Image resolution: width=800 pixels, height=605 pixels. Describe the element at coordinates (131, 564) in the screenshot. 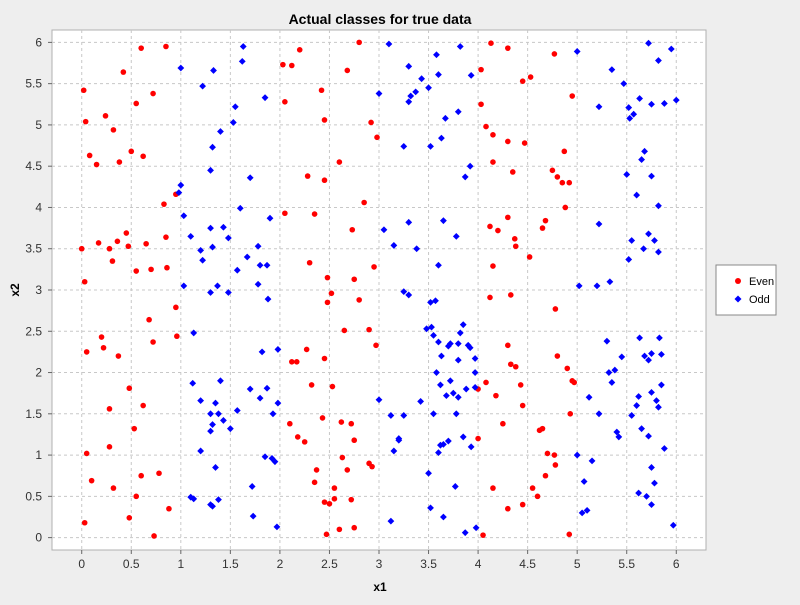

I see `x-tick-label: 0.5` at that location.